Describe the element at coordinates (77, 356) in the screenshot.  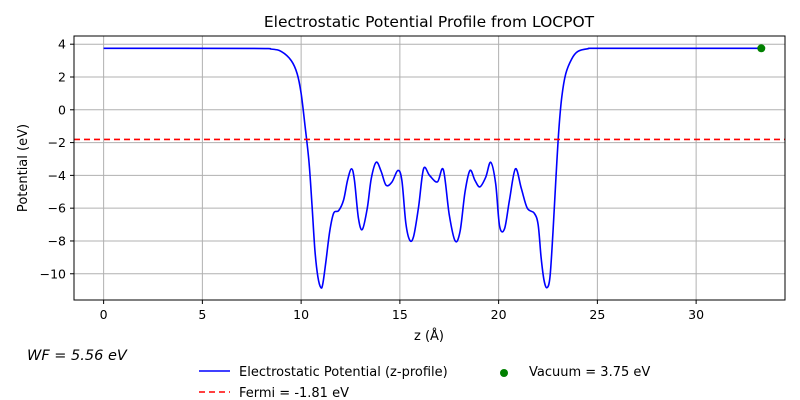
I see `work-function-annotation: WF = 5.56 eV` at that location.